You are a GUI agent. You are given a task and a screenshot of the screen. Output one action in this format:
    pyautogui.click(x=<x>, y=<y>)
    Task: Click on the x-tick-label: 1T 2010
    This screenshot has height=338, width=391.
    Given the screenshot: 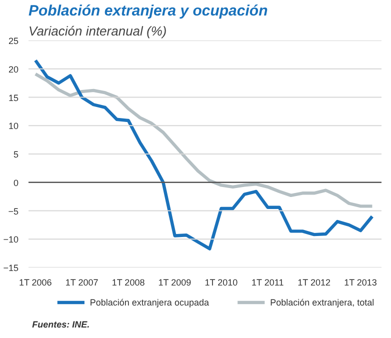 What is the action you would take?
    pyautogui.click(x=221, y=283)
    